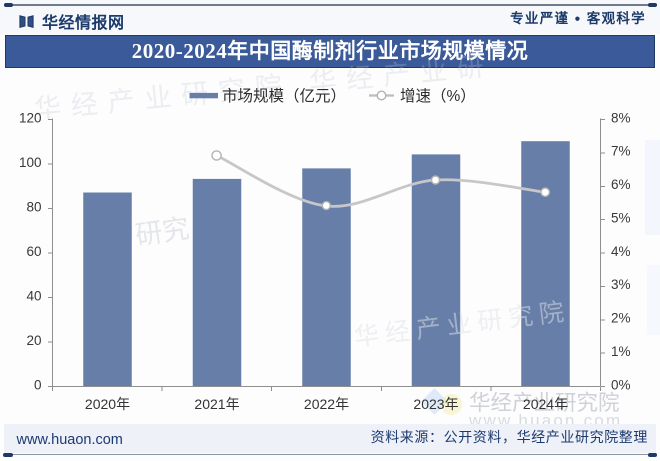  What do you see at coordinates (33, 340) in the screenshot?
I see `svg-text: 20` at bounding box center [33, 340].